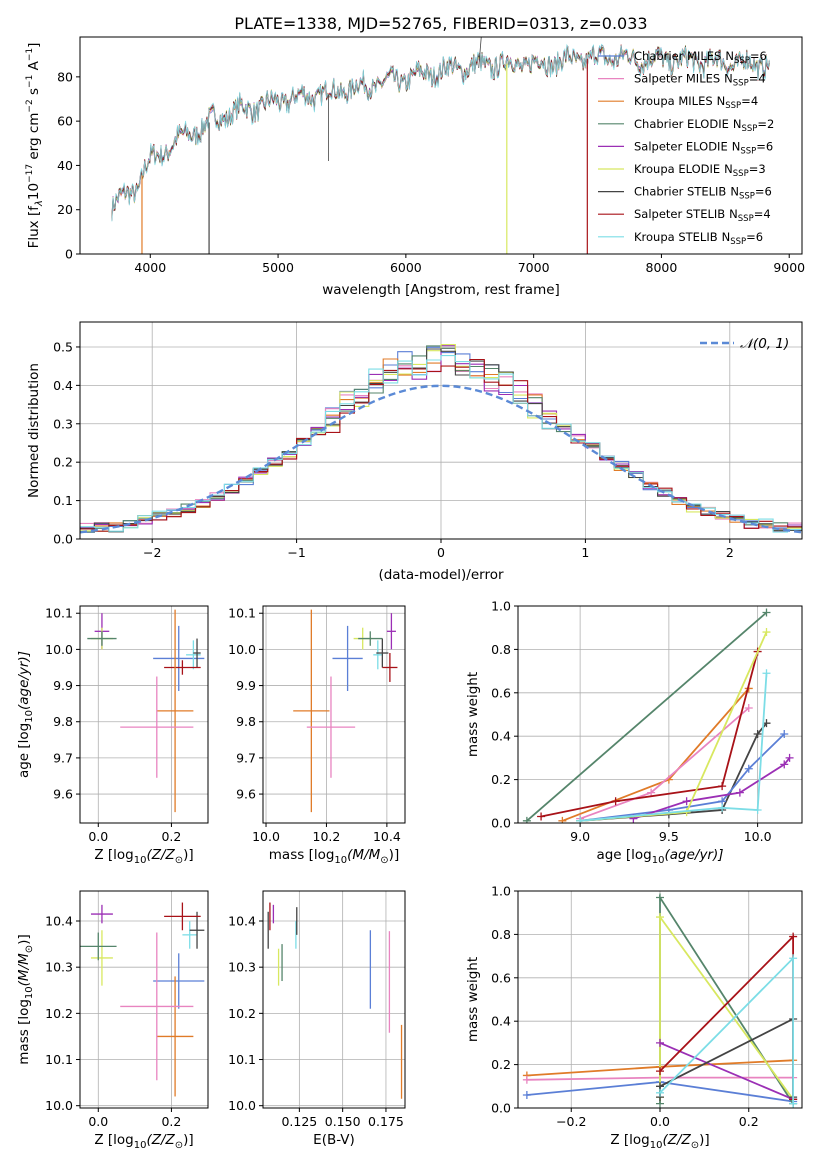  Describe the element at coordinates (59, 921) in the screenshot. I see `y-tick-label: 10.4` at that location.